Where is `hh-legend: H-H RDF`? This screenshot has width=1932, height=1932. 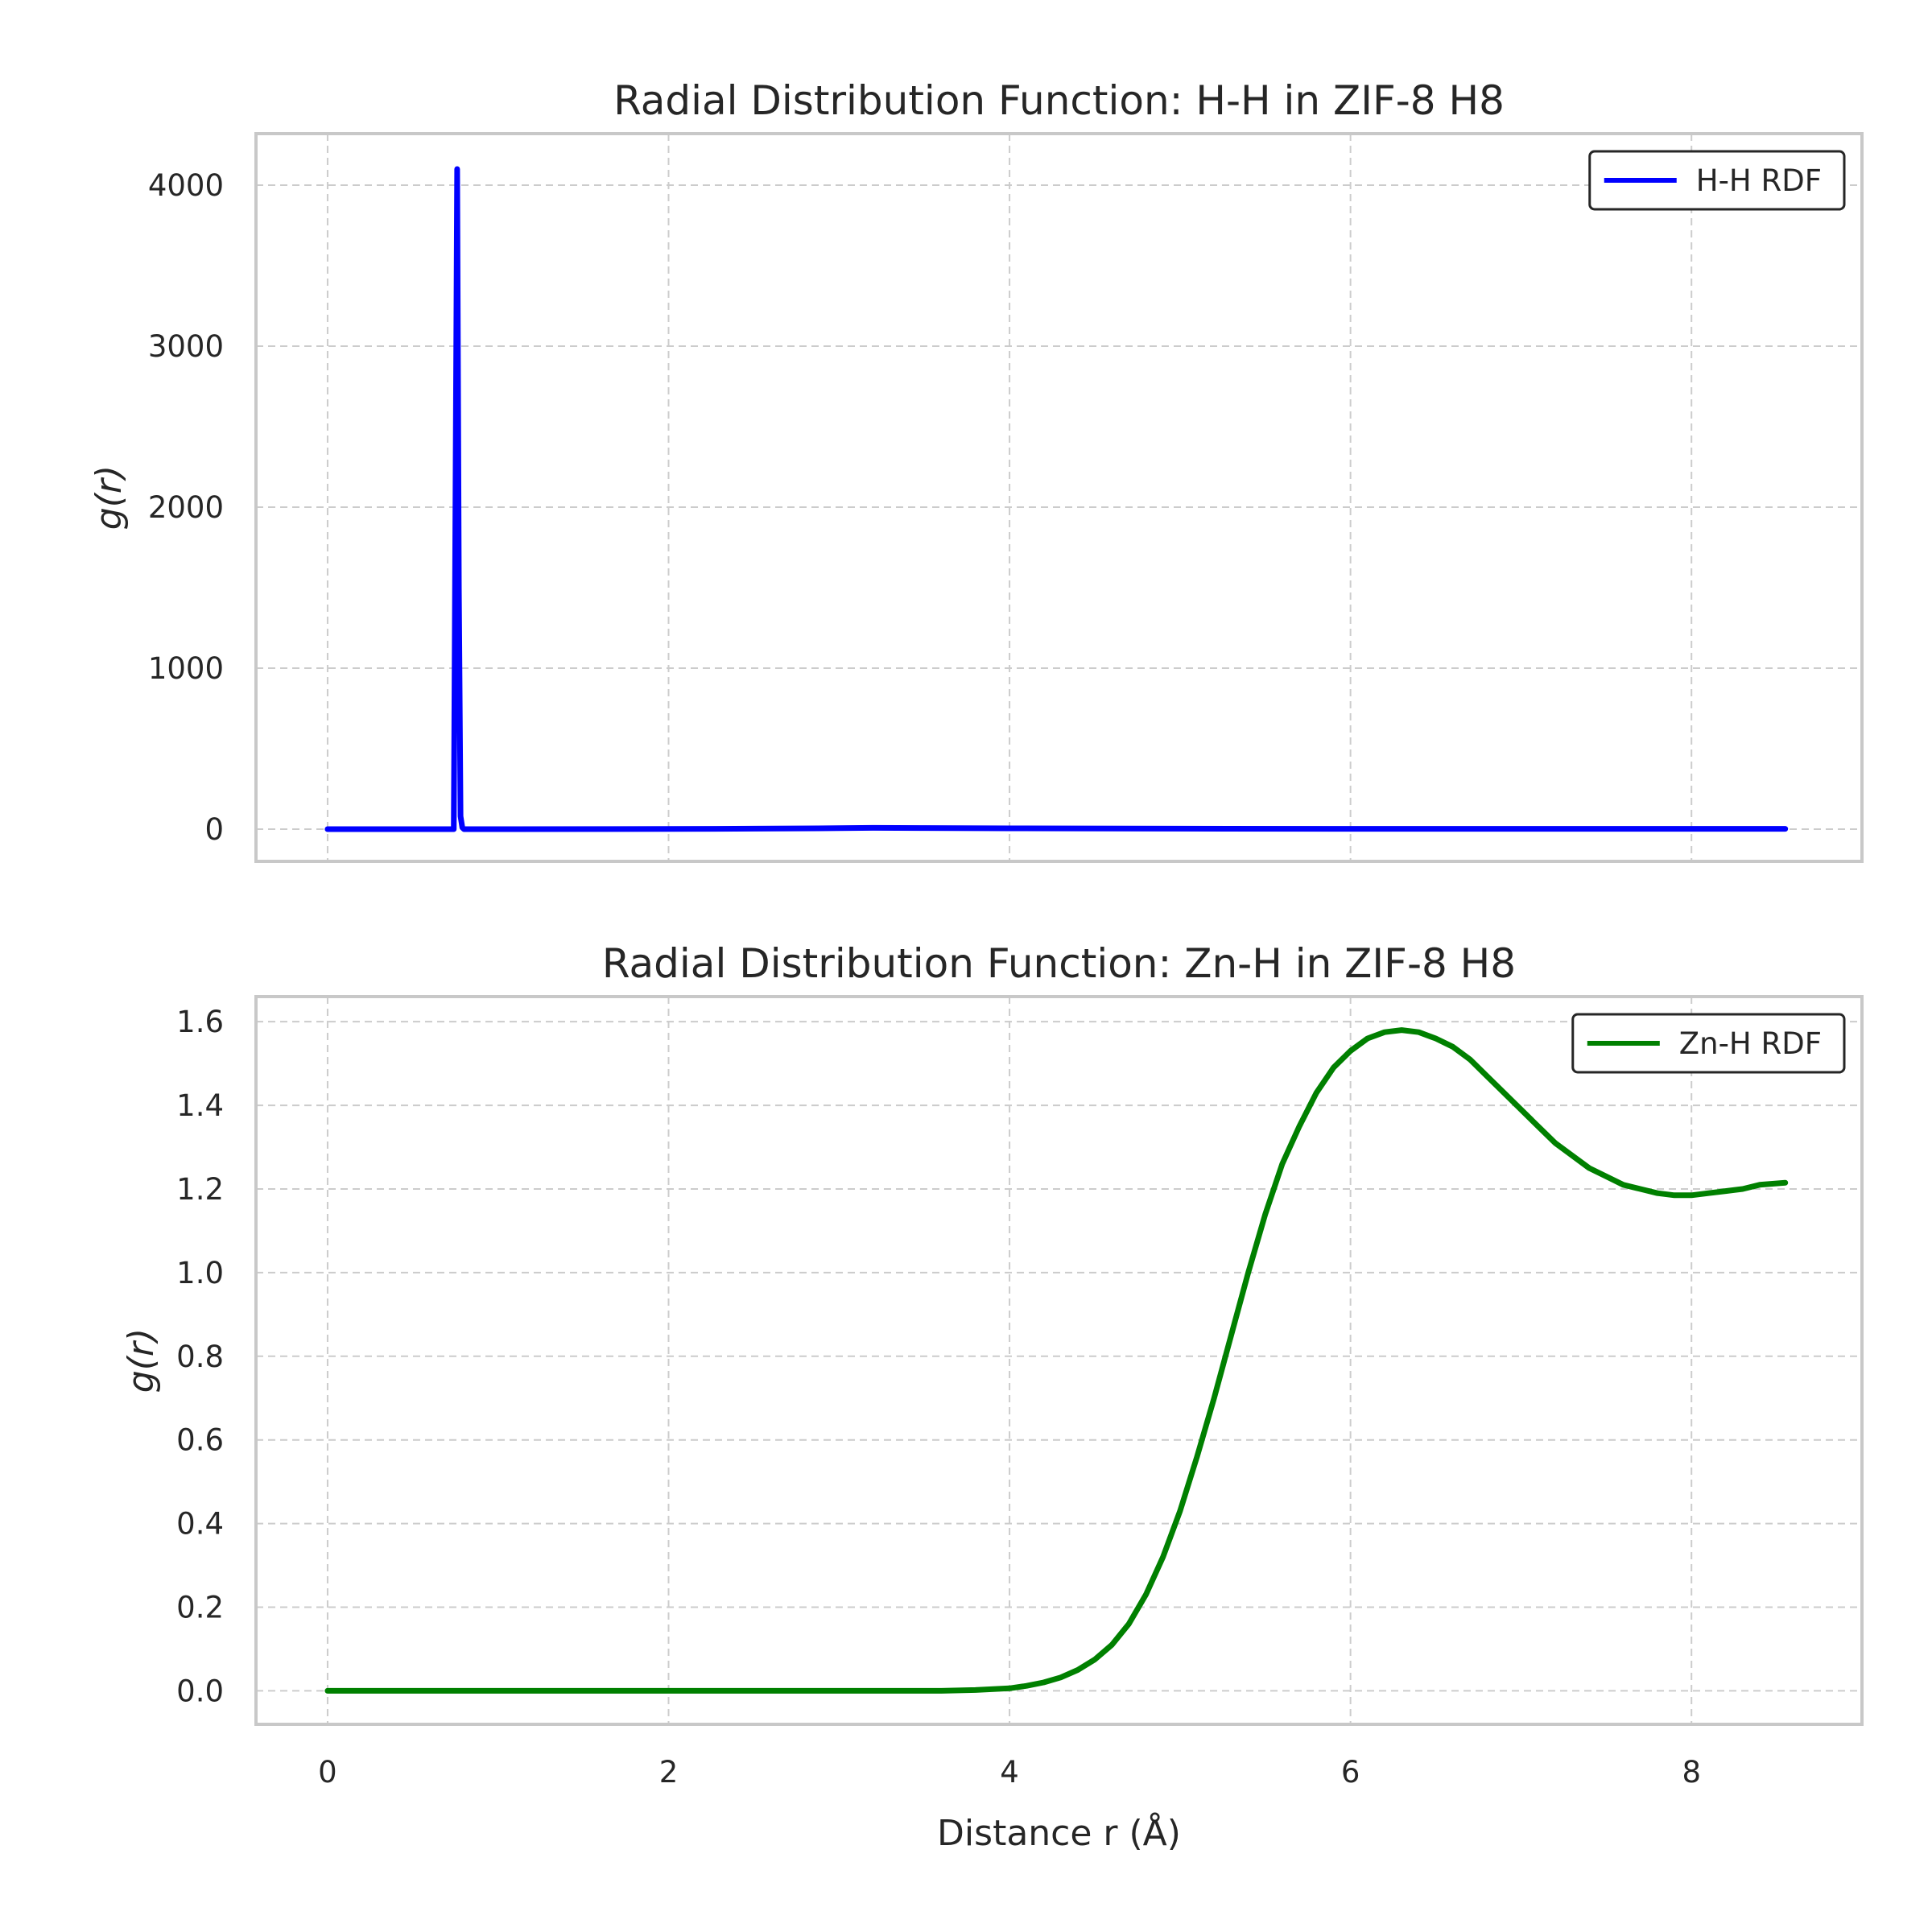
hh-legend: H-H RDF is located at coordinates (1717, 180).